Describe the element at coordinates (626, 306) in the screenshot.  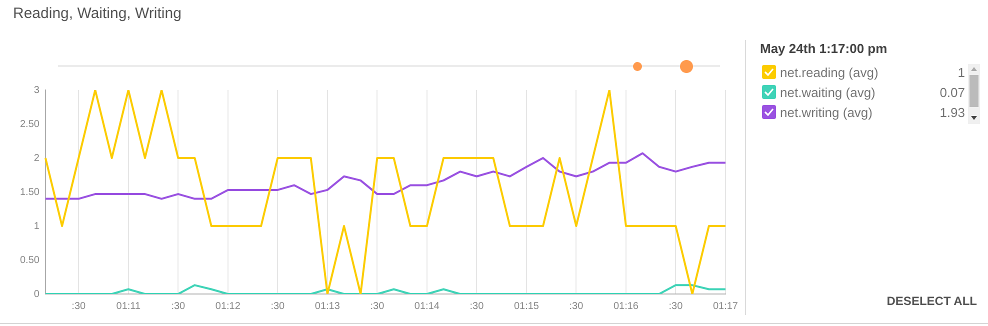
I see `x-tick-label: 01:16` at that location.